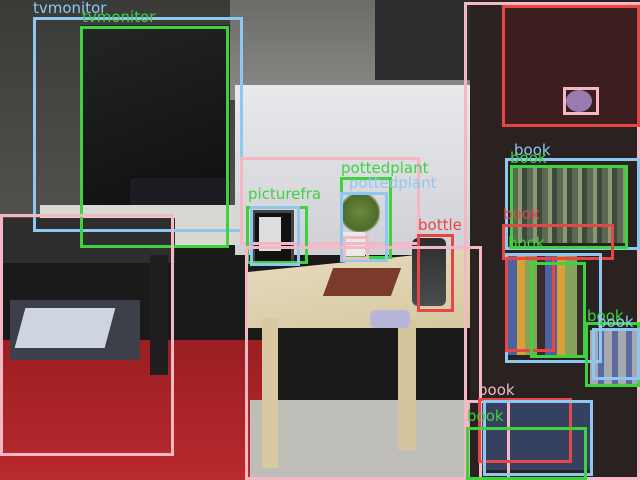  Describe the element at coordinates (390, 319) in the screenshot. I see `phone` at that location.